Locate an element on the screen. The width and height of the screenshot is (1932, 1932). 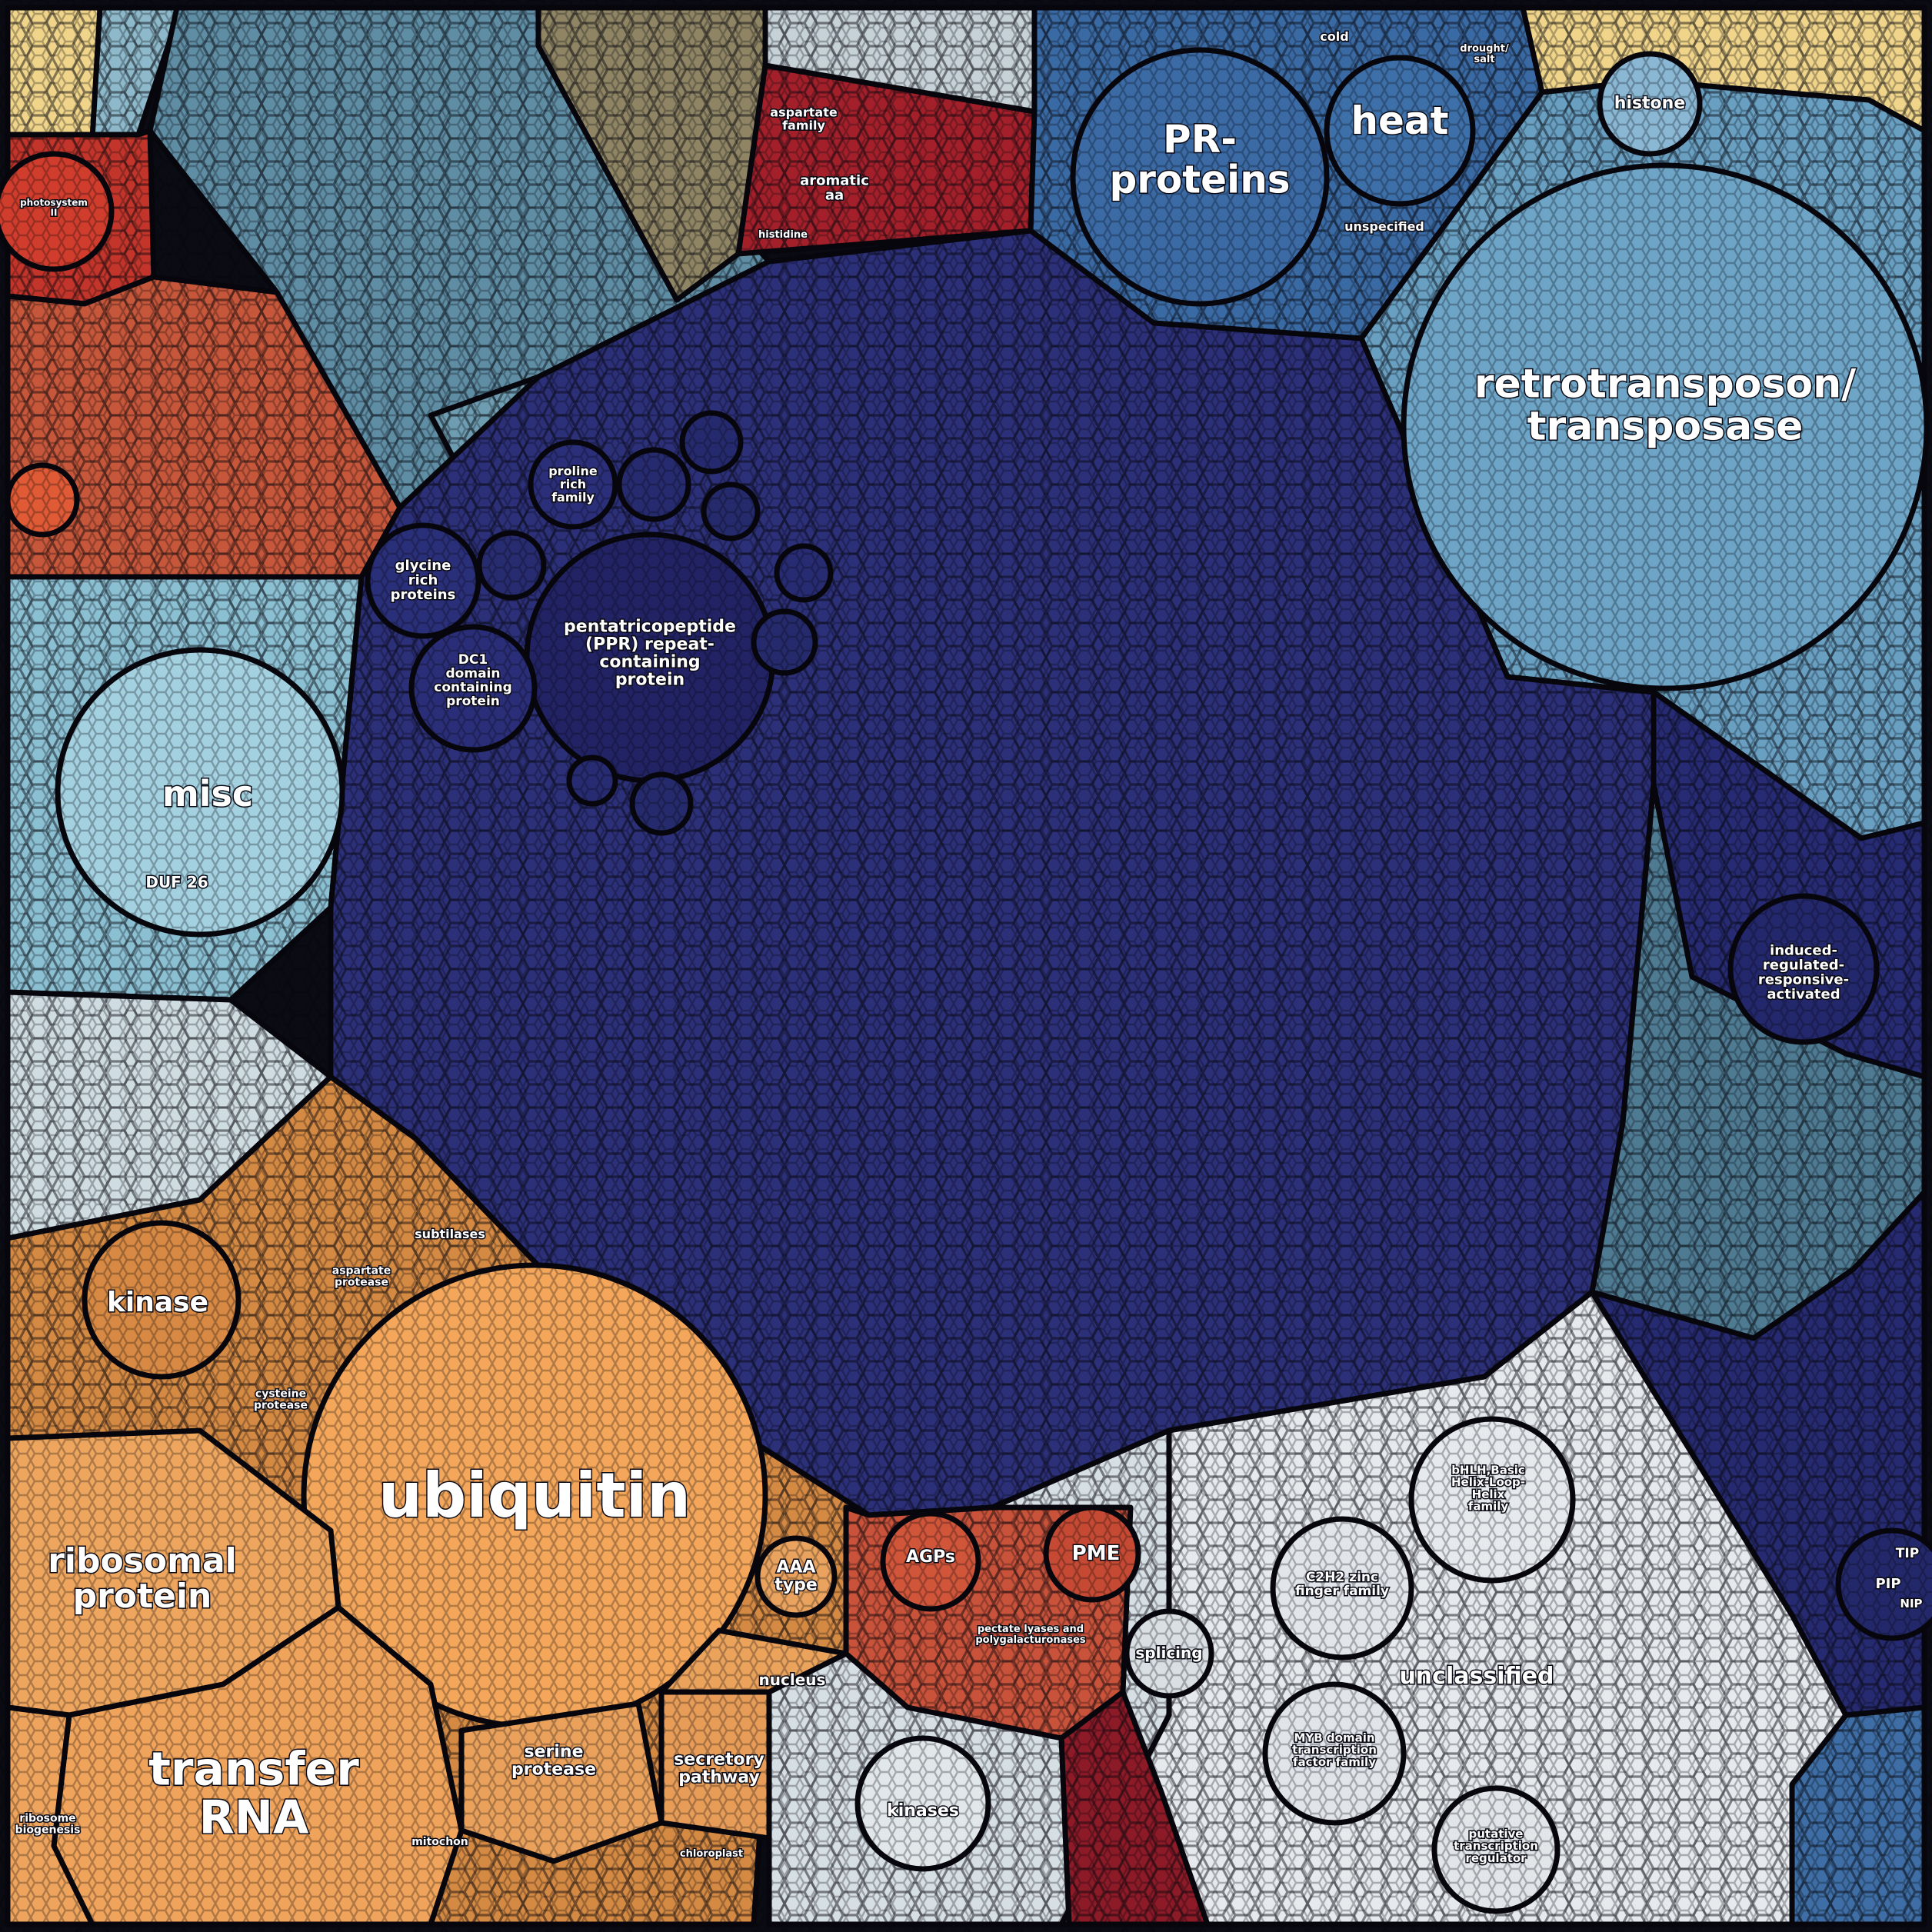
subtilases-region-label: subtilases is located at coordinates (450, 1234).